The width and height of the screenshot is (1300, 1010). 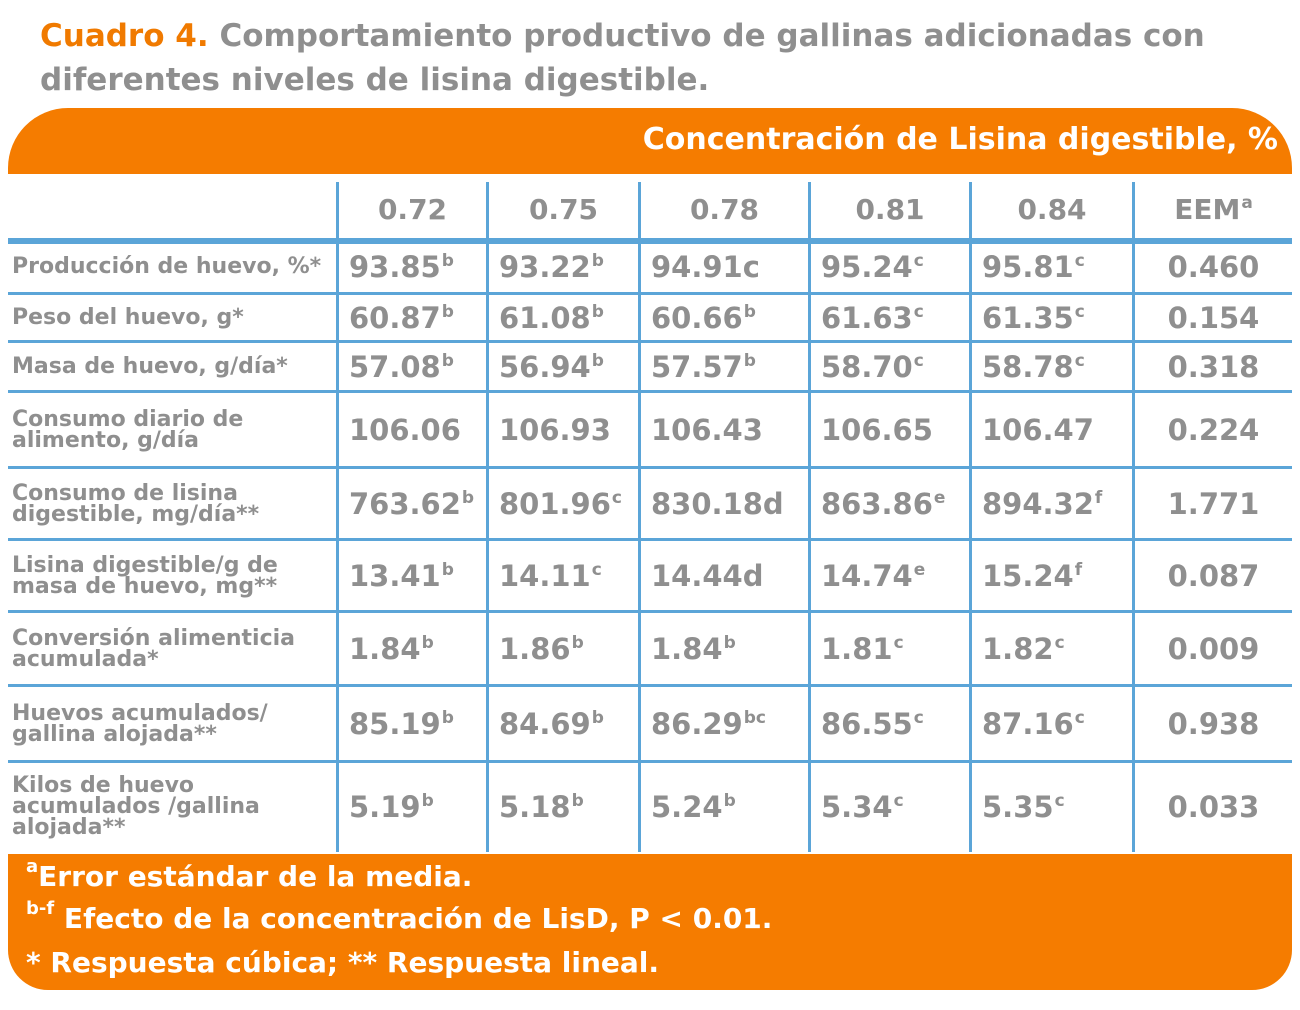 I want to click on column-header: EEM a, so click(x=1213, y=209).